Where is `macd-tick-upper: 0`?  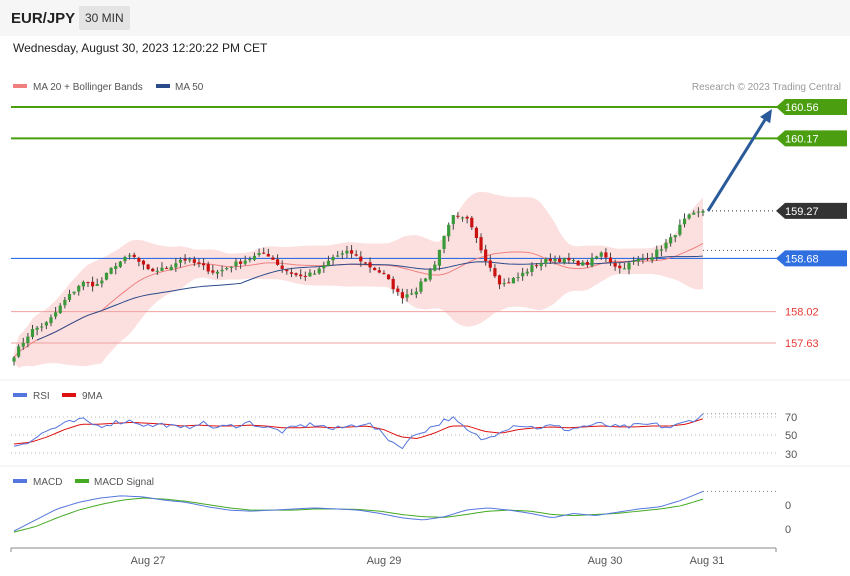
macd-tick-upper: 0 is located at coordinates (788, 506).